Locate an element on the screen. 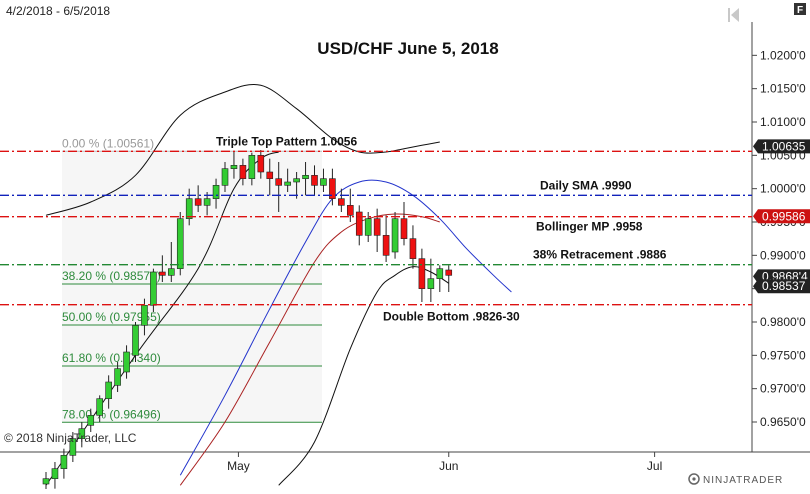 The image size is (810, 494). annotation-label: Triple Top Pattern 1.0056 is located at coordinates (286, 141).